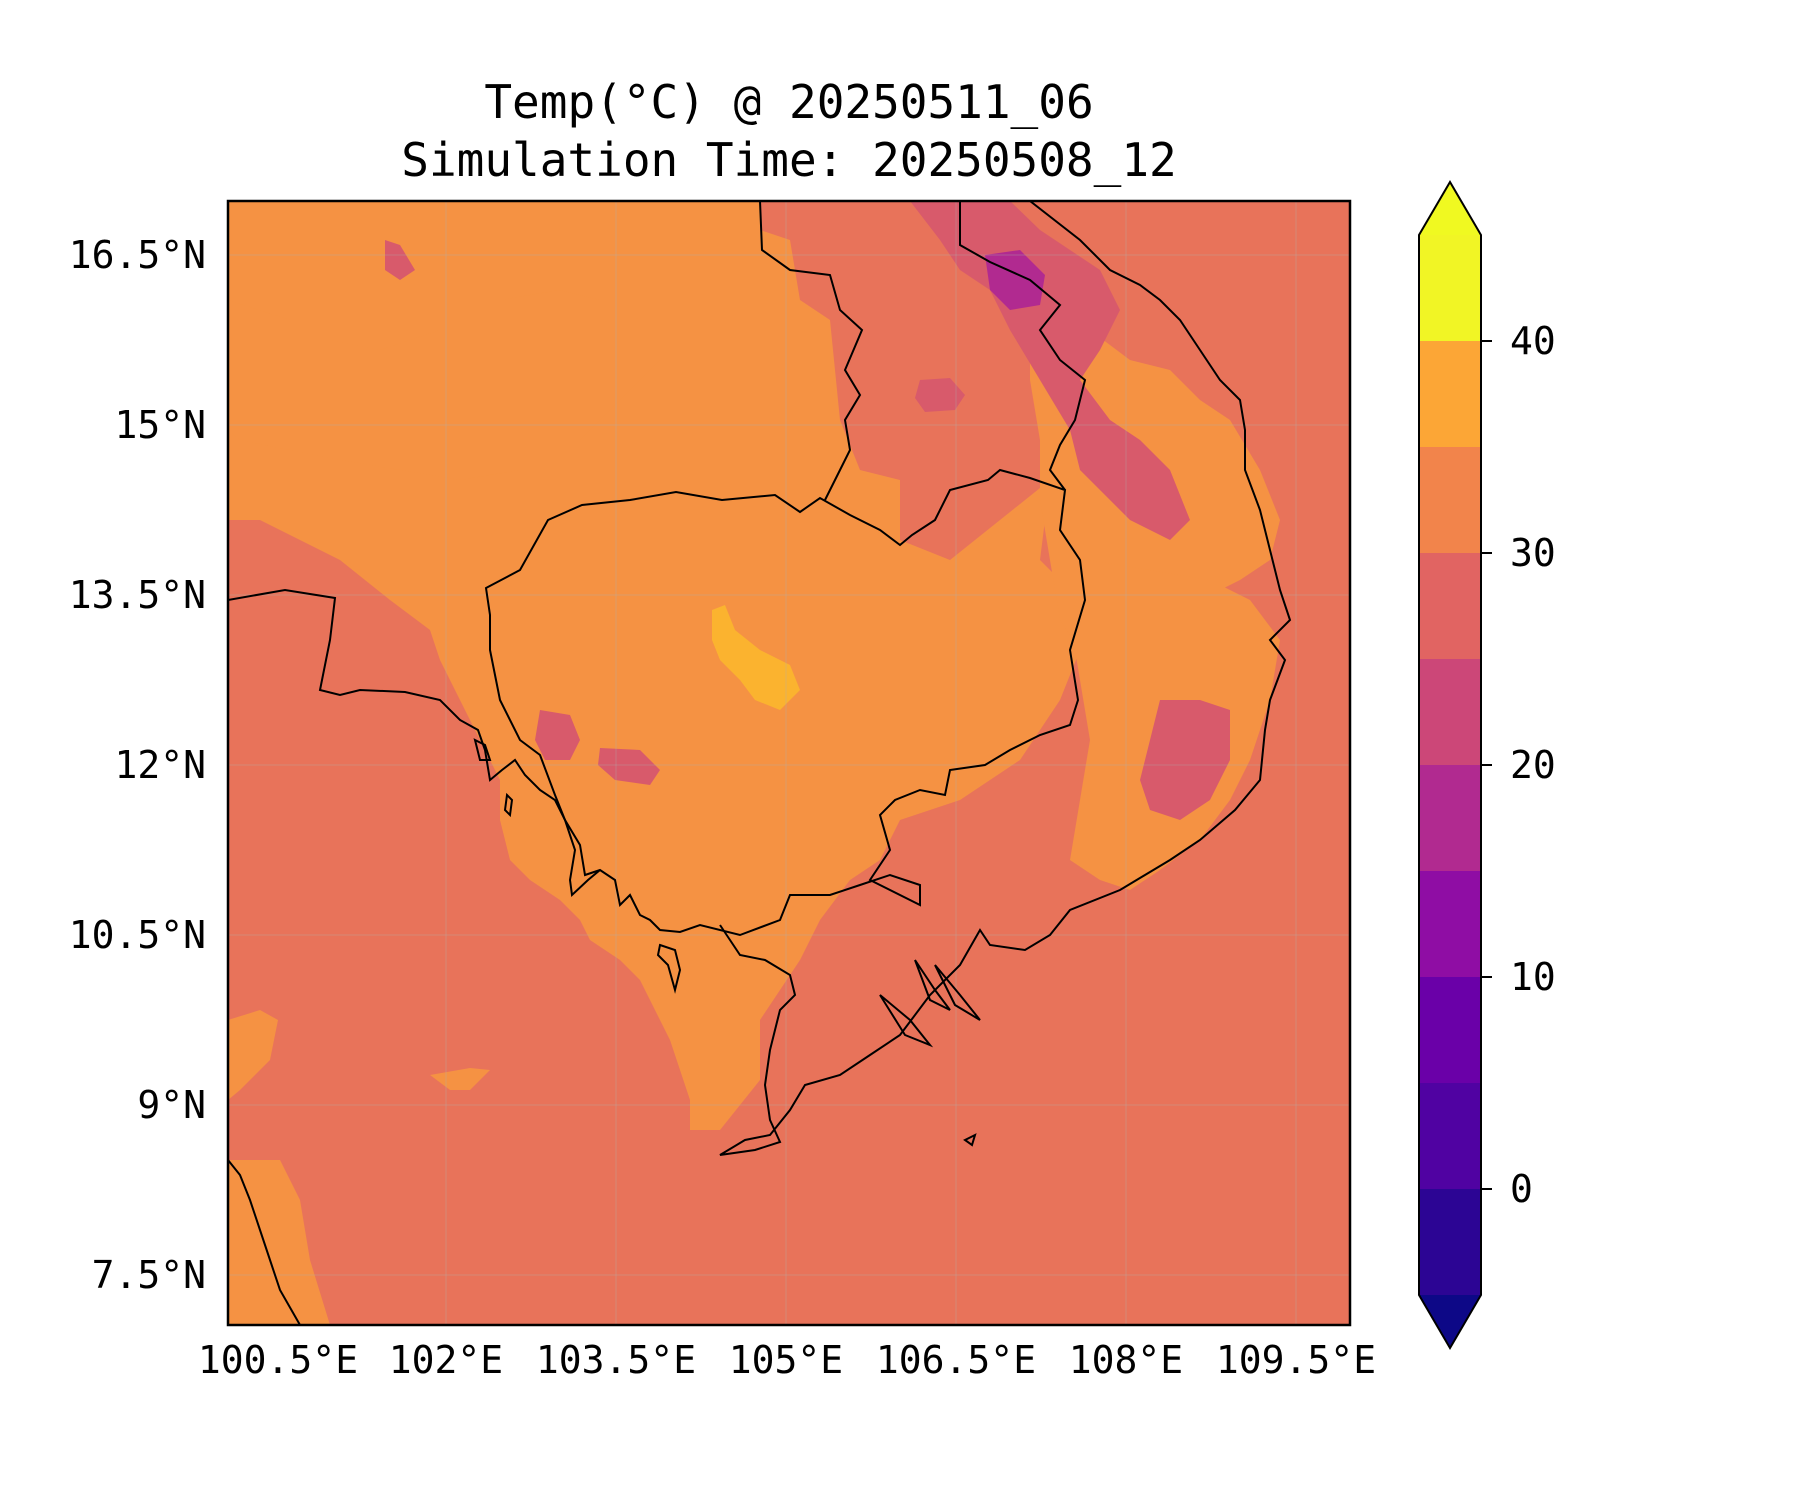  Describe the element at coordinates (1533, 977) in the screenshot. I see `colorbar-tick-label: 10` at that location.